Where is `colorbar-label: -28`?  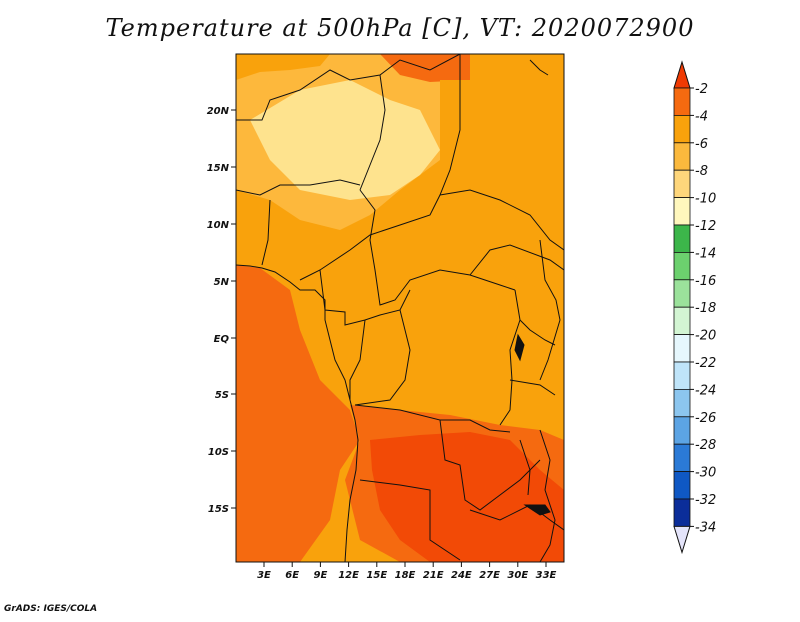 colorbar-label: -28 is located at coordinates (705, 445).